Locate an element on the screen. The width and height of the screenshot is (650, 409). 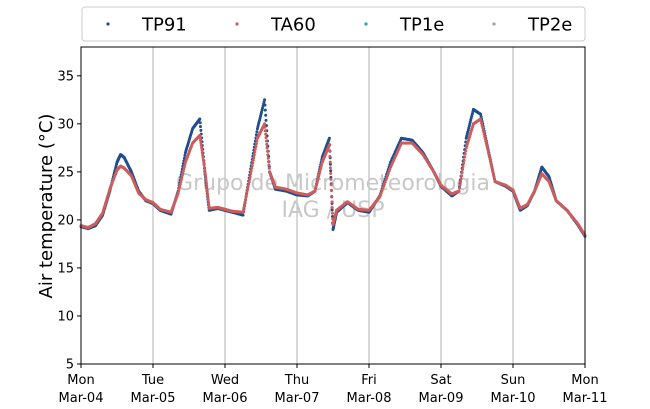
x-tick-label-day: Mon is located at coordinates (584, 380).